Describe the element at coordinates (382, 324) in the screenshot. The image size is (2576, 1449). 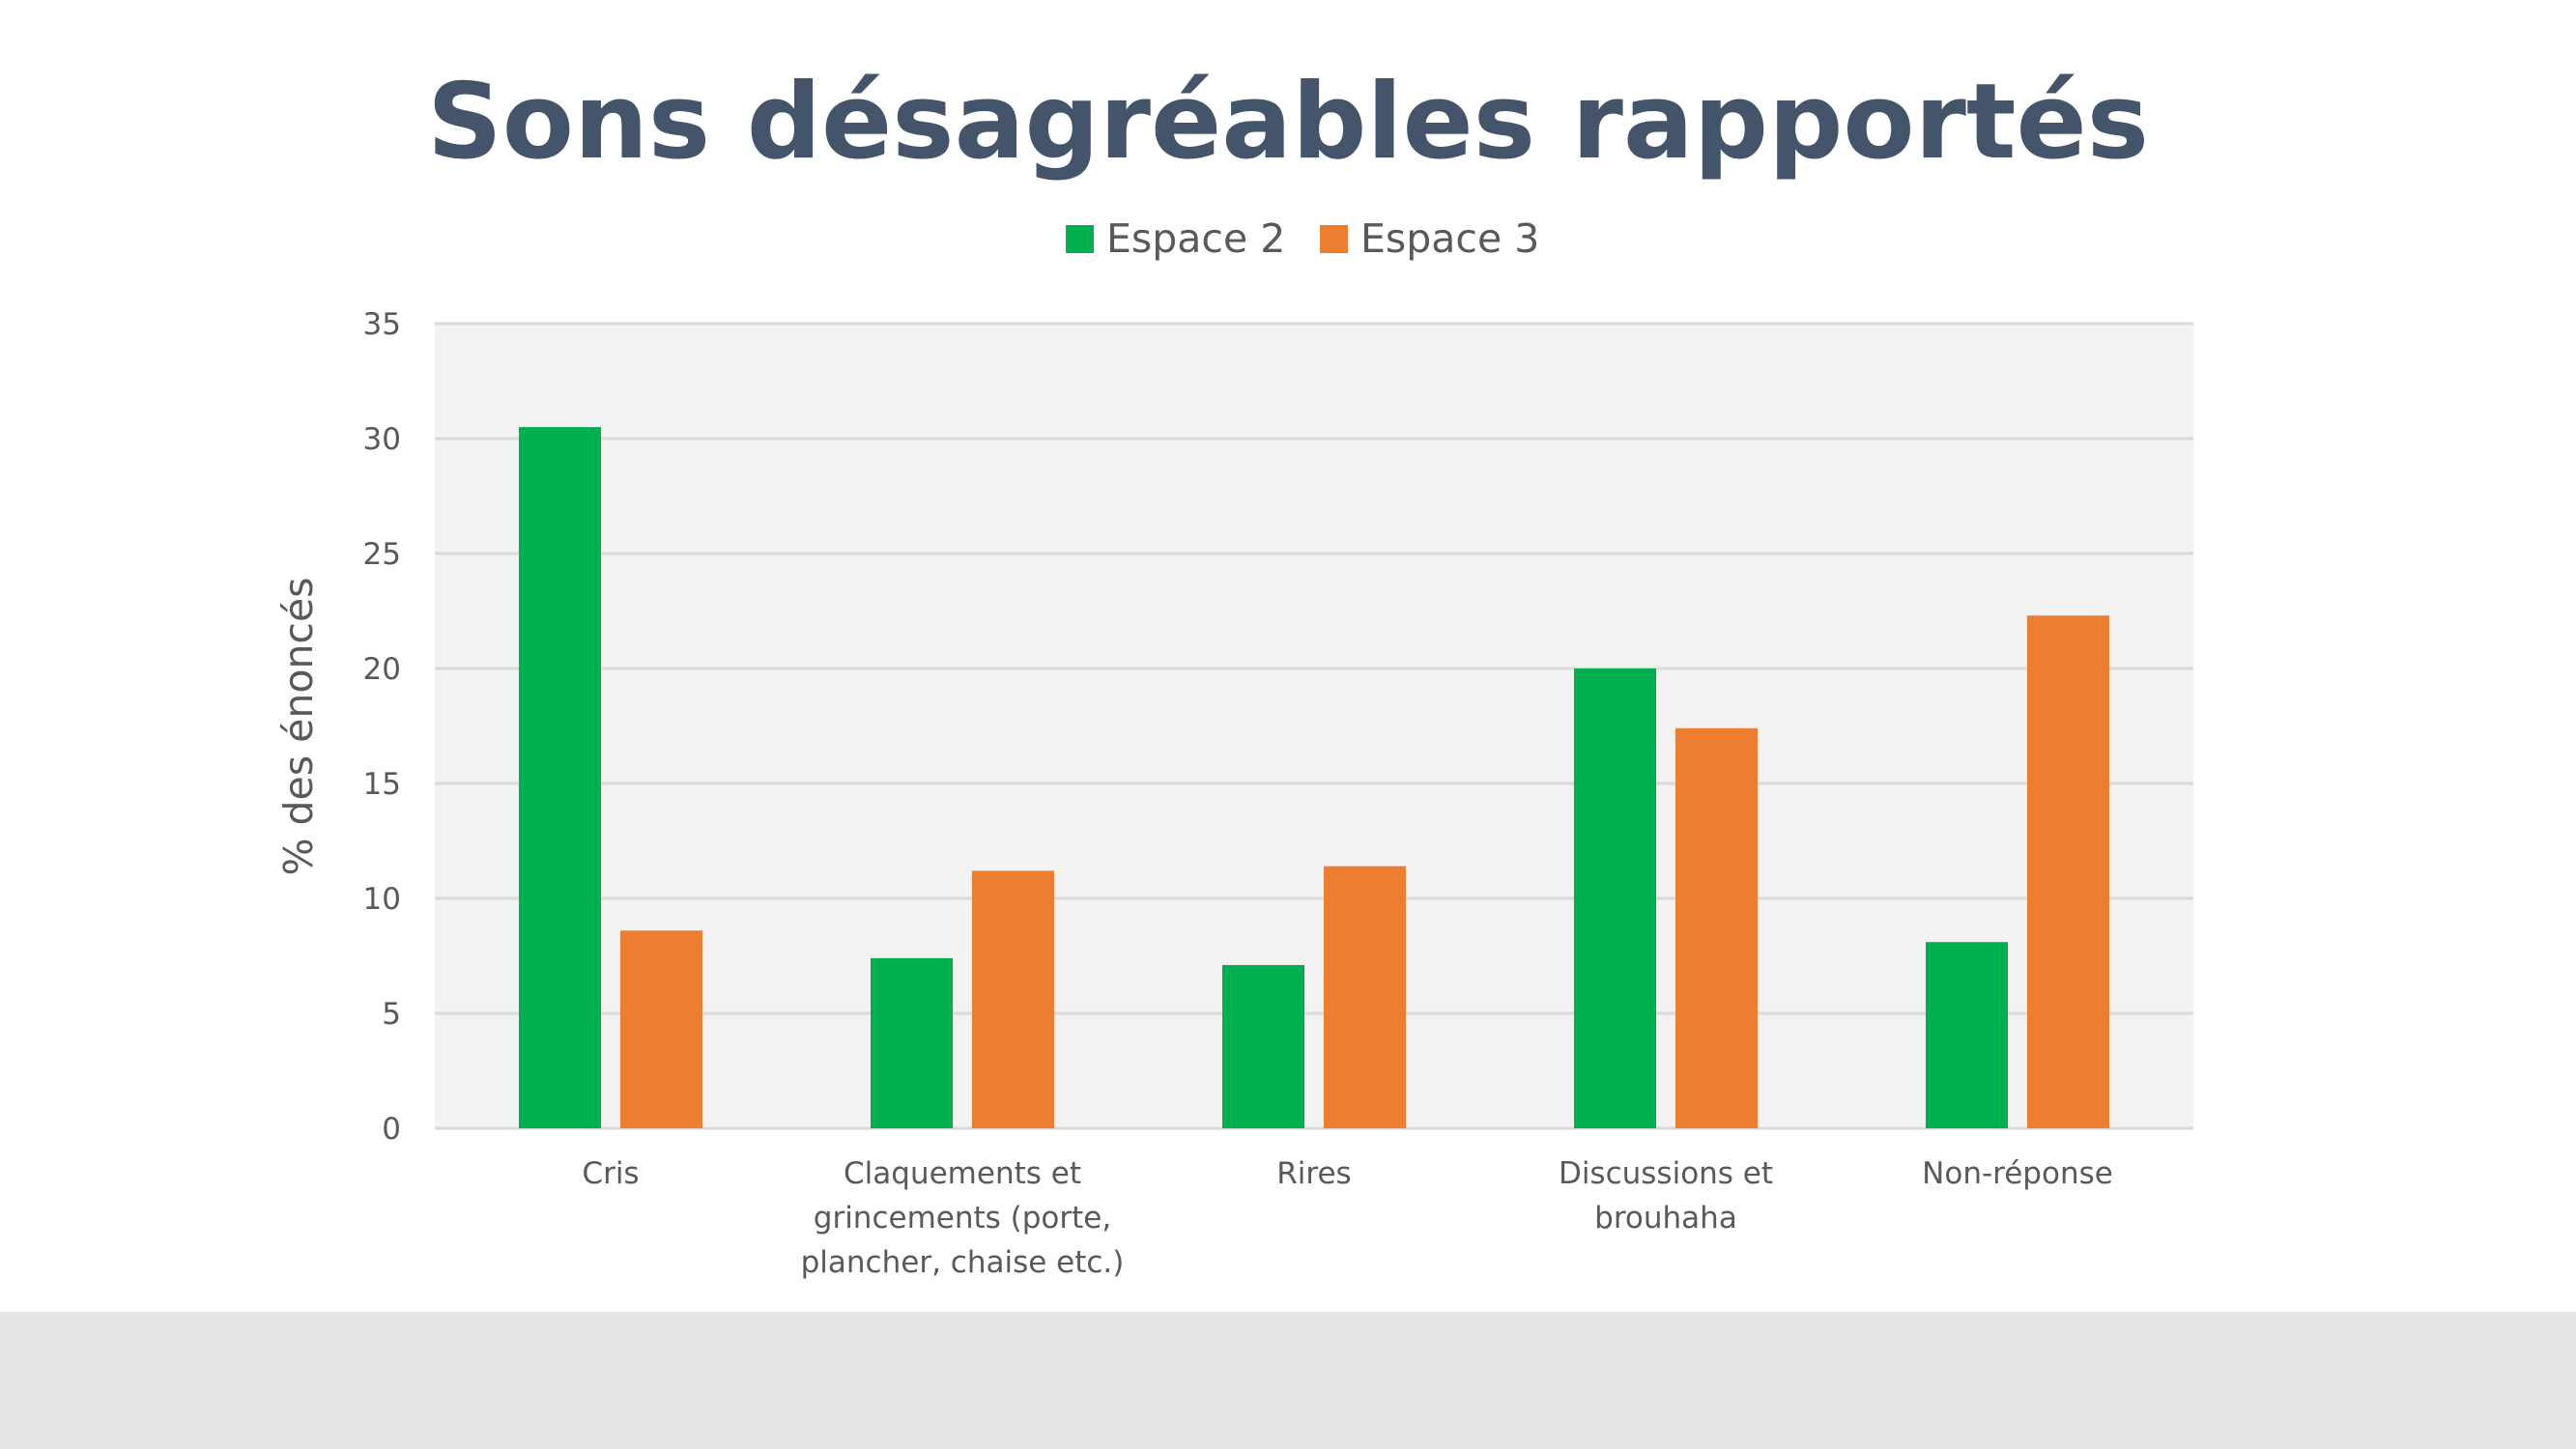
I see `y-tick-label: 35` at that location.